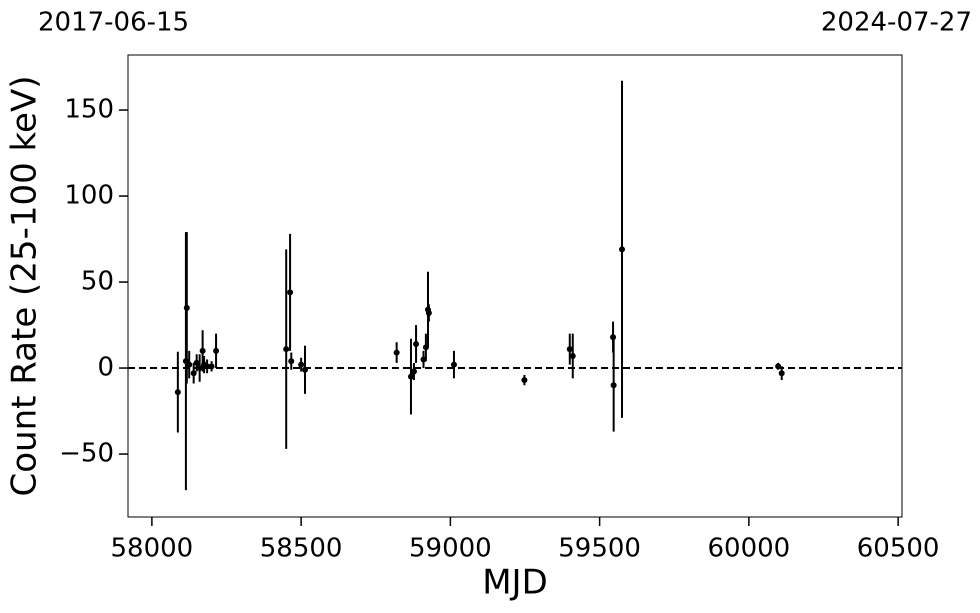 This screenshot has width=980, height=613. Describe the element at coordinates (113, 23) in the screenshot. I see `top-left-date: 2017-06-15` at that location.